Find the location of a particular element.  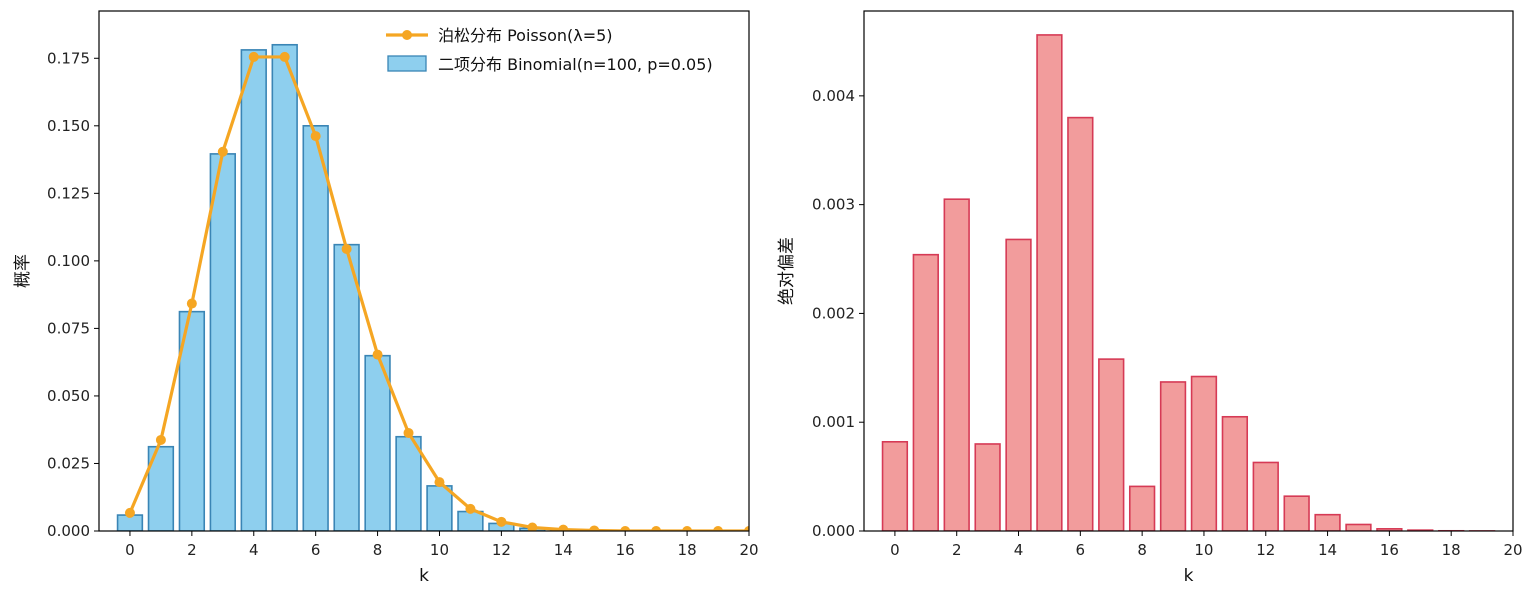

left-y-axis-ticks: 0.000 0.025 0.050 0.075 0.100 0.125 0.150 0.175 is located at coordinates (73, 294).